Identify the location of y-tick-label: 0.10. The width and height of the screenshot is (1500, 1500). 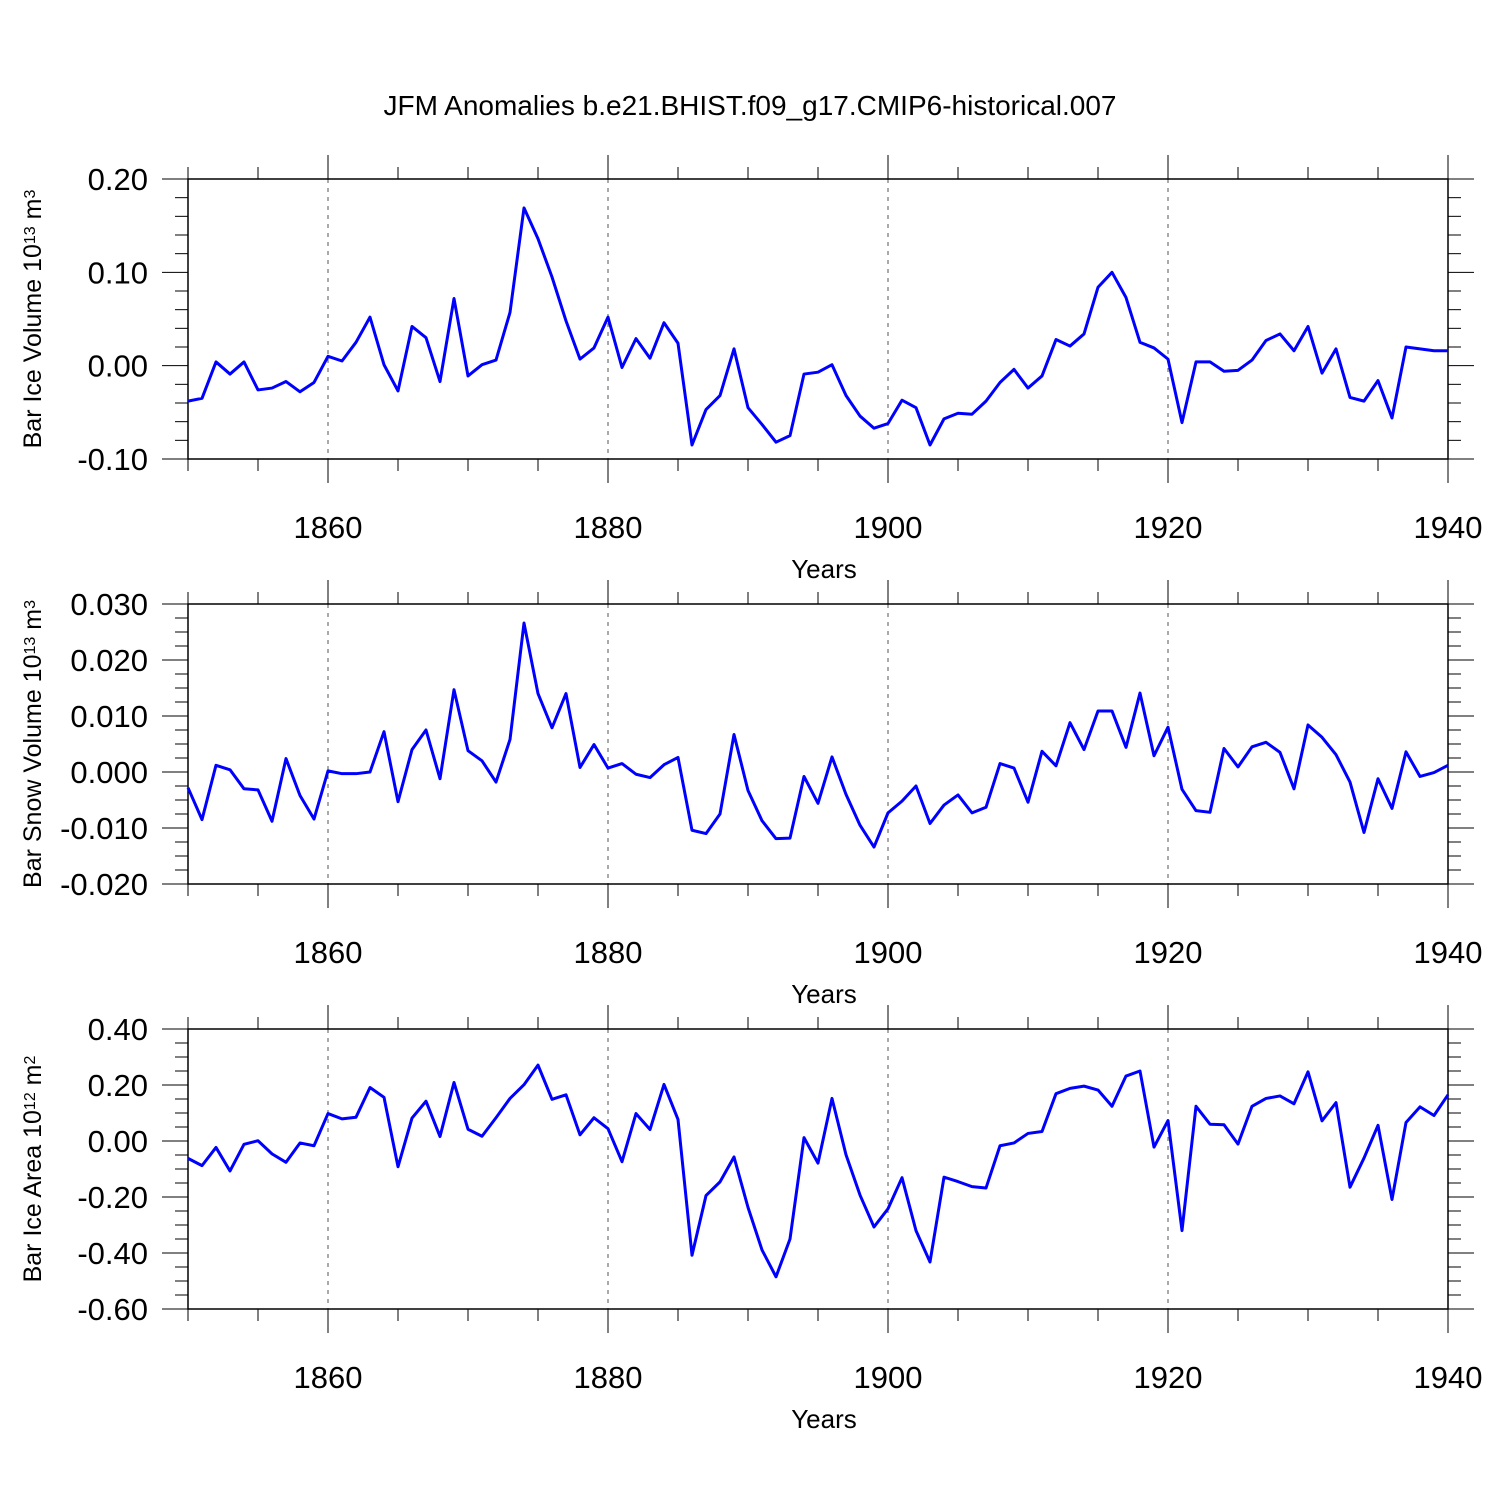
(118, 272).